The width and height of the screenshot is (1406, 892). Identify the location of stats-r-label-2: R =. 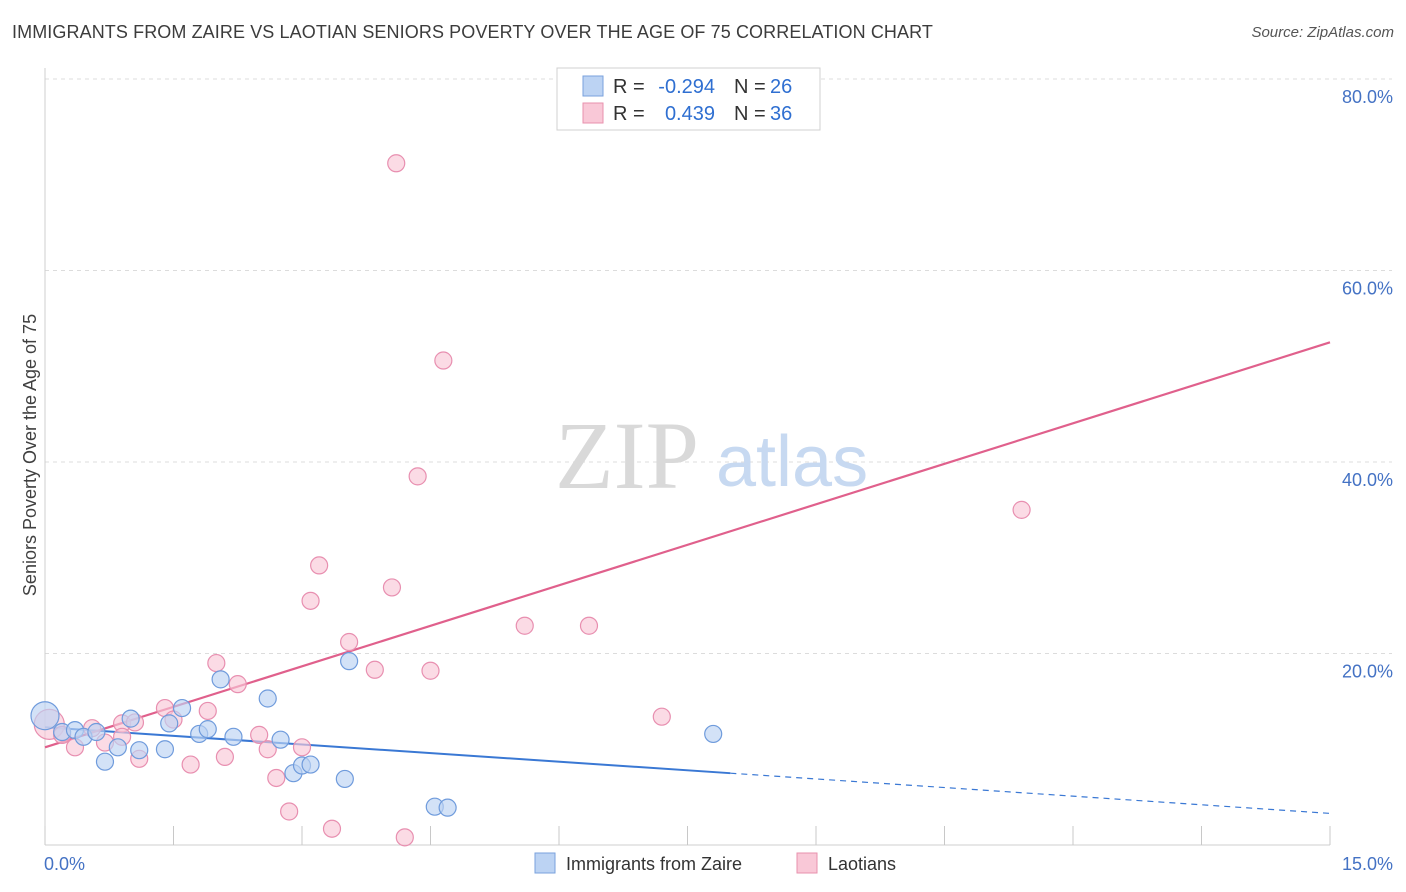
(629, 114).